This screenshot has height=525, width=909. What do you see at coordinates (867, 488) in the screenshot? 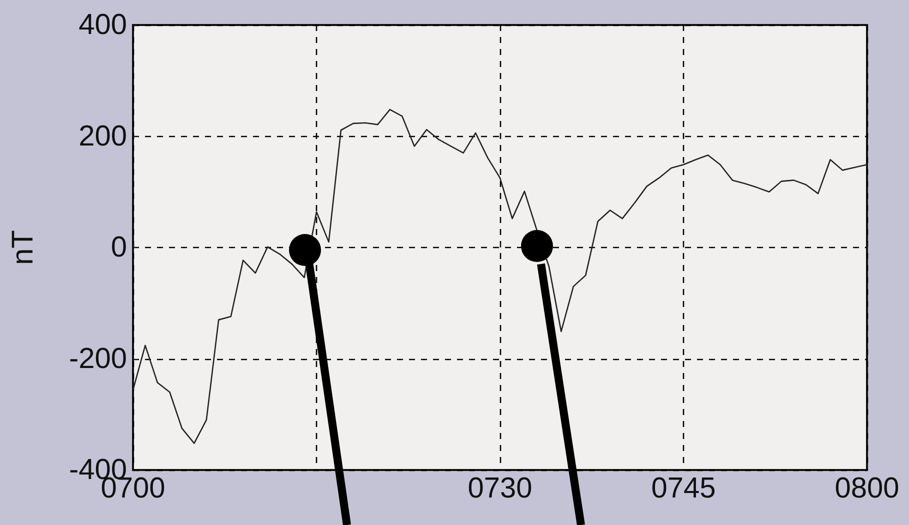
I see `x-tick-label: 0800` at bounding box center [867, 488].